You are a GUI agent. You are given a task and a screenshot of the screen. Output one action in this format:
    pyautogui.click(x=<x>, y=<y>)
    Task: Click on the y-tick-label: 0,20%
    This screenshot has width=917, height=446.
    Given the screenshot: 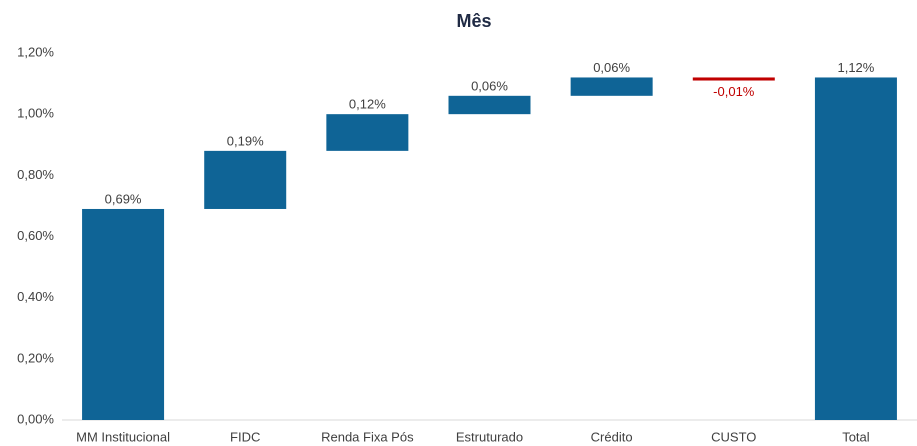 What is the action you would take?
    pyautogui.click(x=35, y=357)
    